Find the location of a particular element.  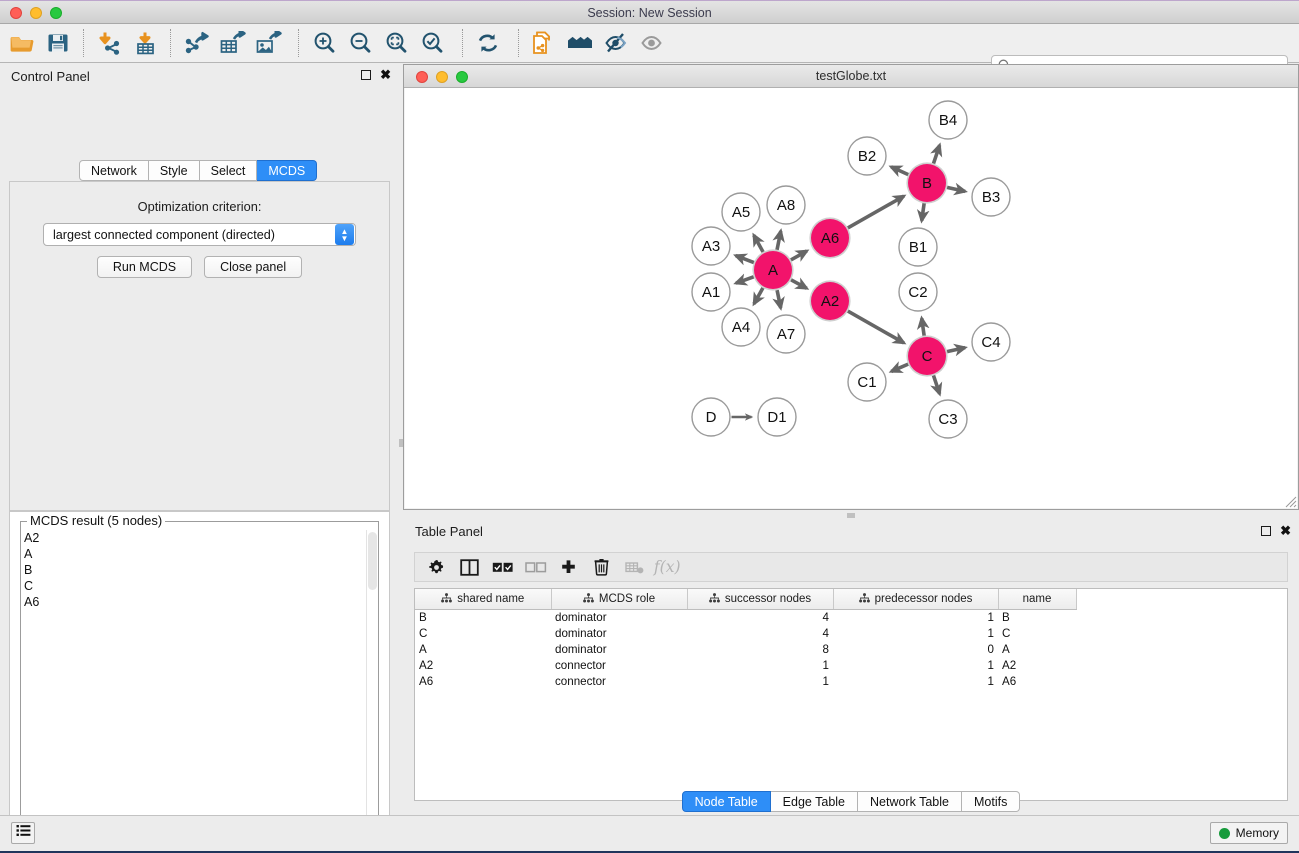

graph-node-B3: B3 is located at coordinates (991, 197).